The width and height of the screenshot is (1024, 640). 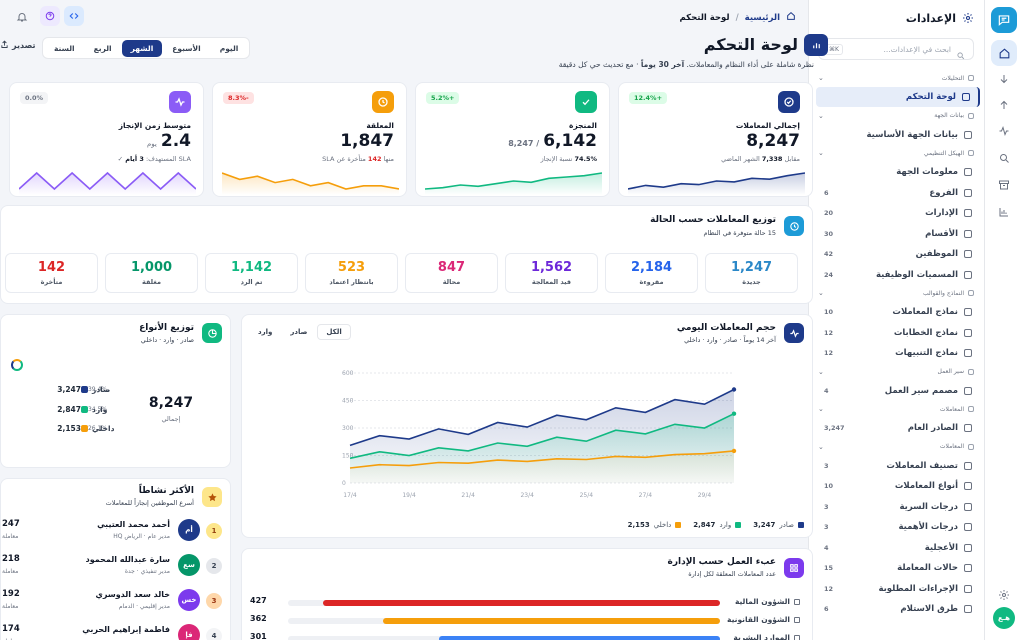 I want to click on leaders-title: الأكثر نشاطاً, so click(x=166, y=491).